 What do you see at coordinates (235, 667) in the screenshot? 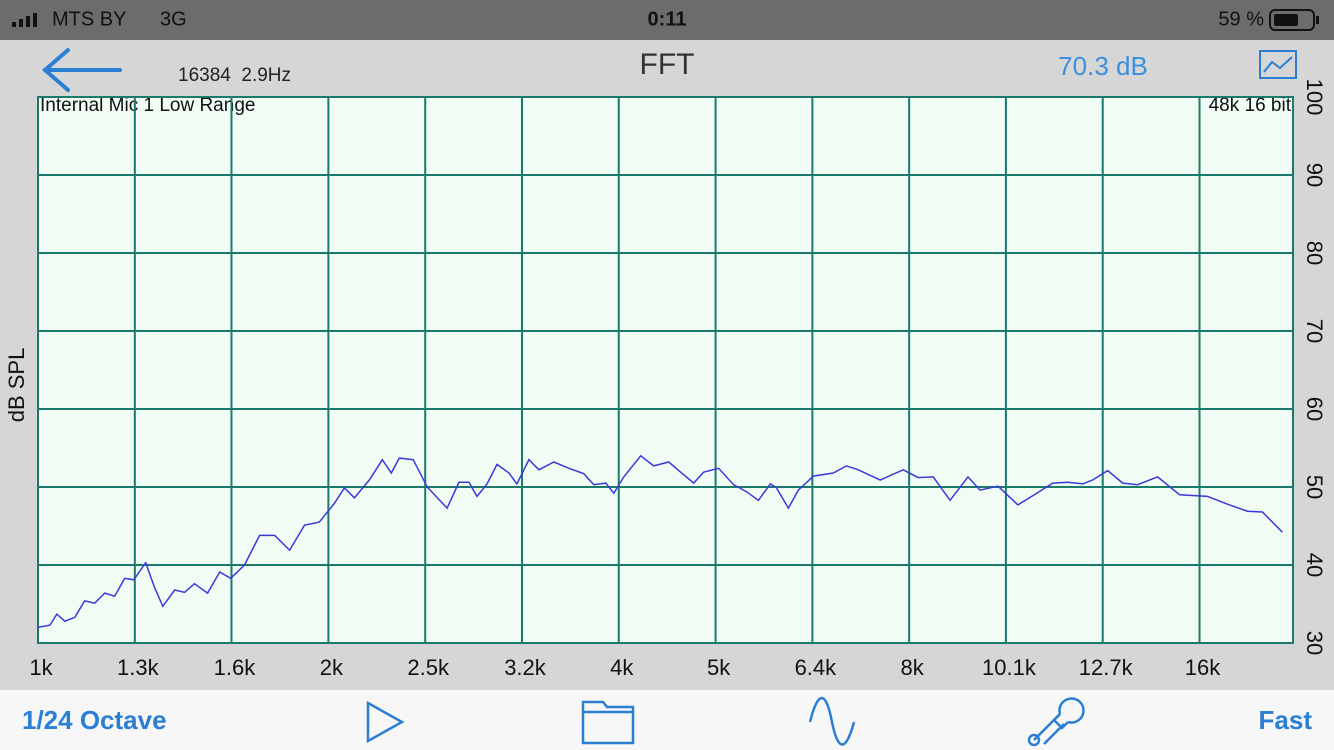
I see `x-tick-label: 1.6k` at bounding box center [235, 667].